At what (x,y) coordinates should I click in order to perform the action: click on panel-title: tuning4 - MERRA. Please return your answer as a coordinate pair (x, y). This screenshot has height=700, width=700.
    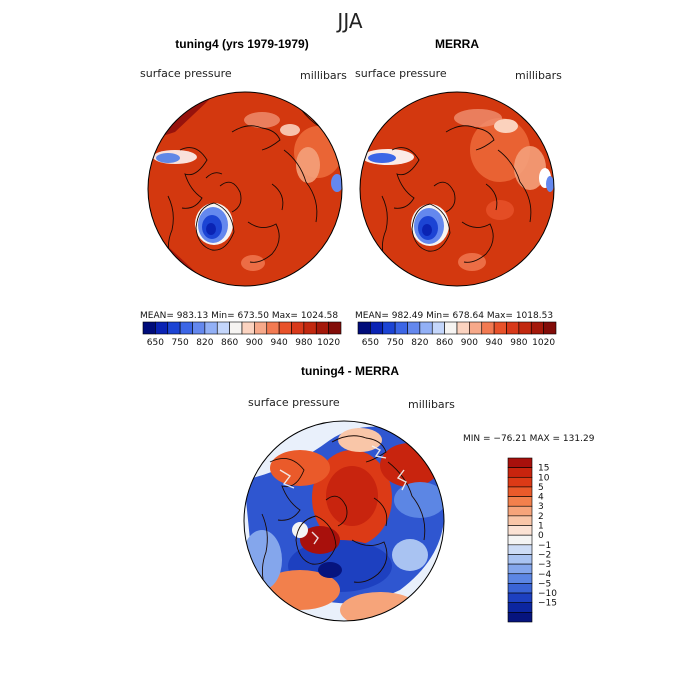
    Looking at the image, I should click on (350, 371).